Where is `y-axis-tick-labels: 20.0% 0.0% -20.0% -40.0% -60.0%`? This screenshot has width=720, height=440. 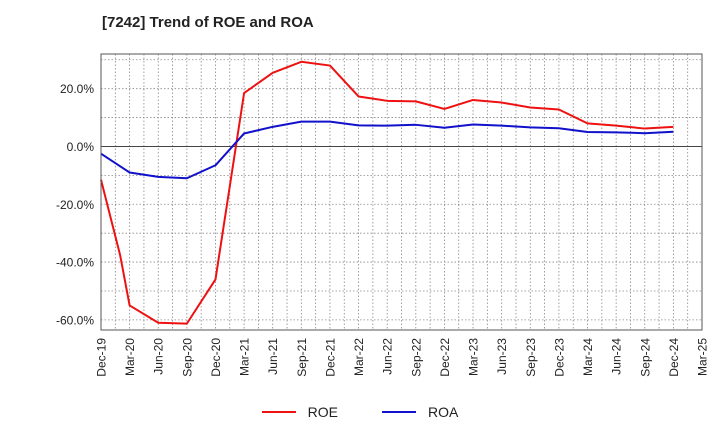
y-axis-tick-labels: 20.0% 0.0% -20.0% -40.0% -60.0% is located at coordinates (75, 204).